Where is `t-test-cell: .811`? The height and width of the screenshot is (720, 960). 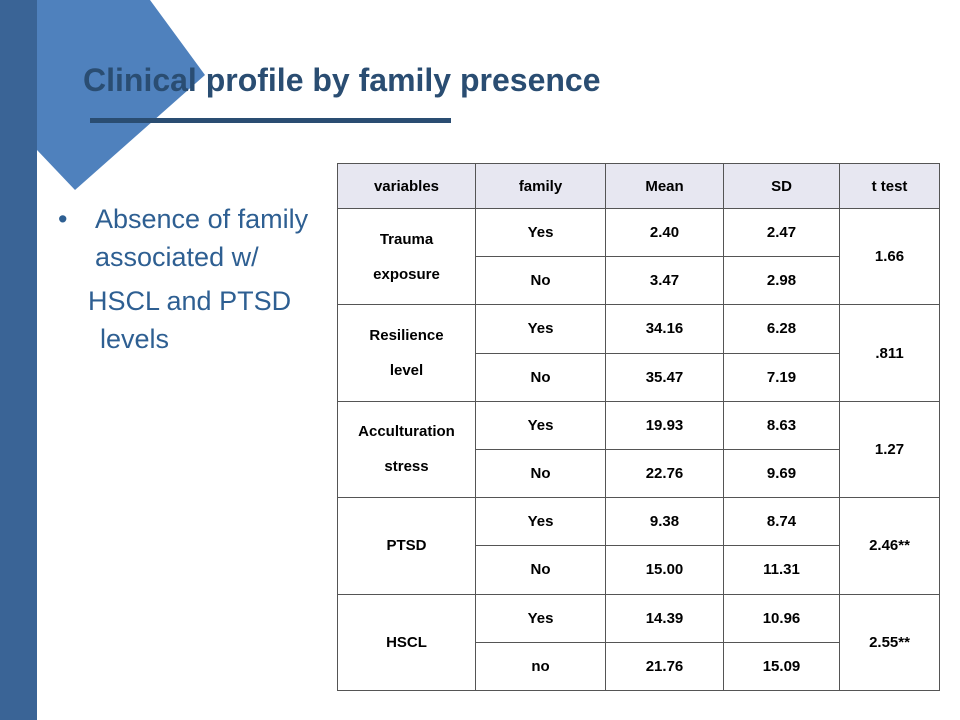 t-test-cell: .811 is located at coordinates (889, 353).